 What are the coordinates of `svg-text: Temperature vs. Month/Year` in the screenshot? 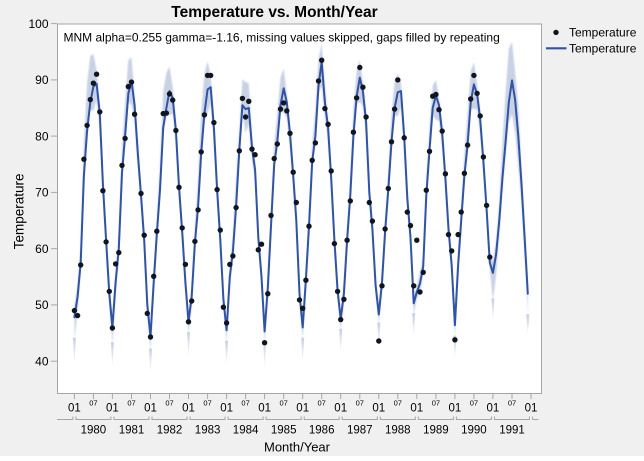 It's located at (274, 12).